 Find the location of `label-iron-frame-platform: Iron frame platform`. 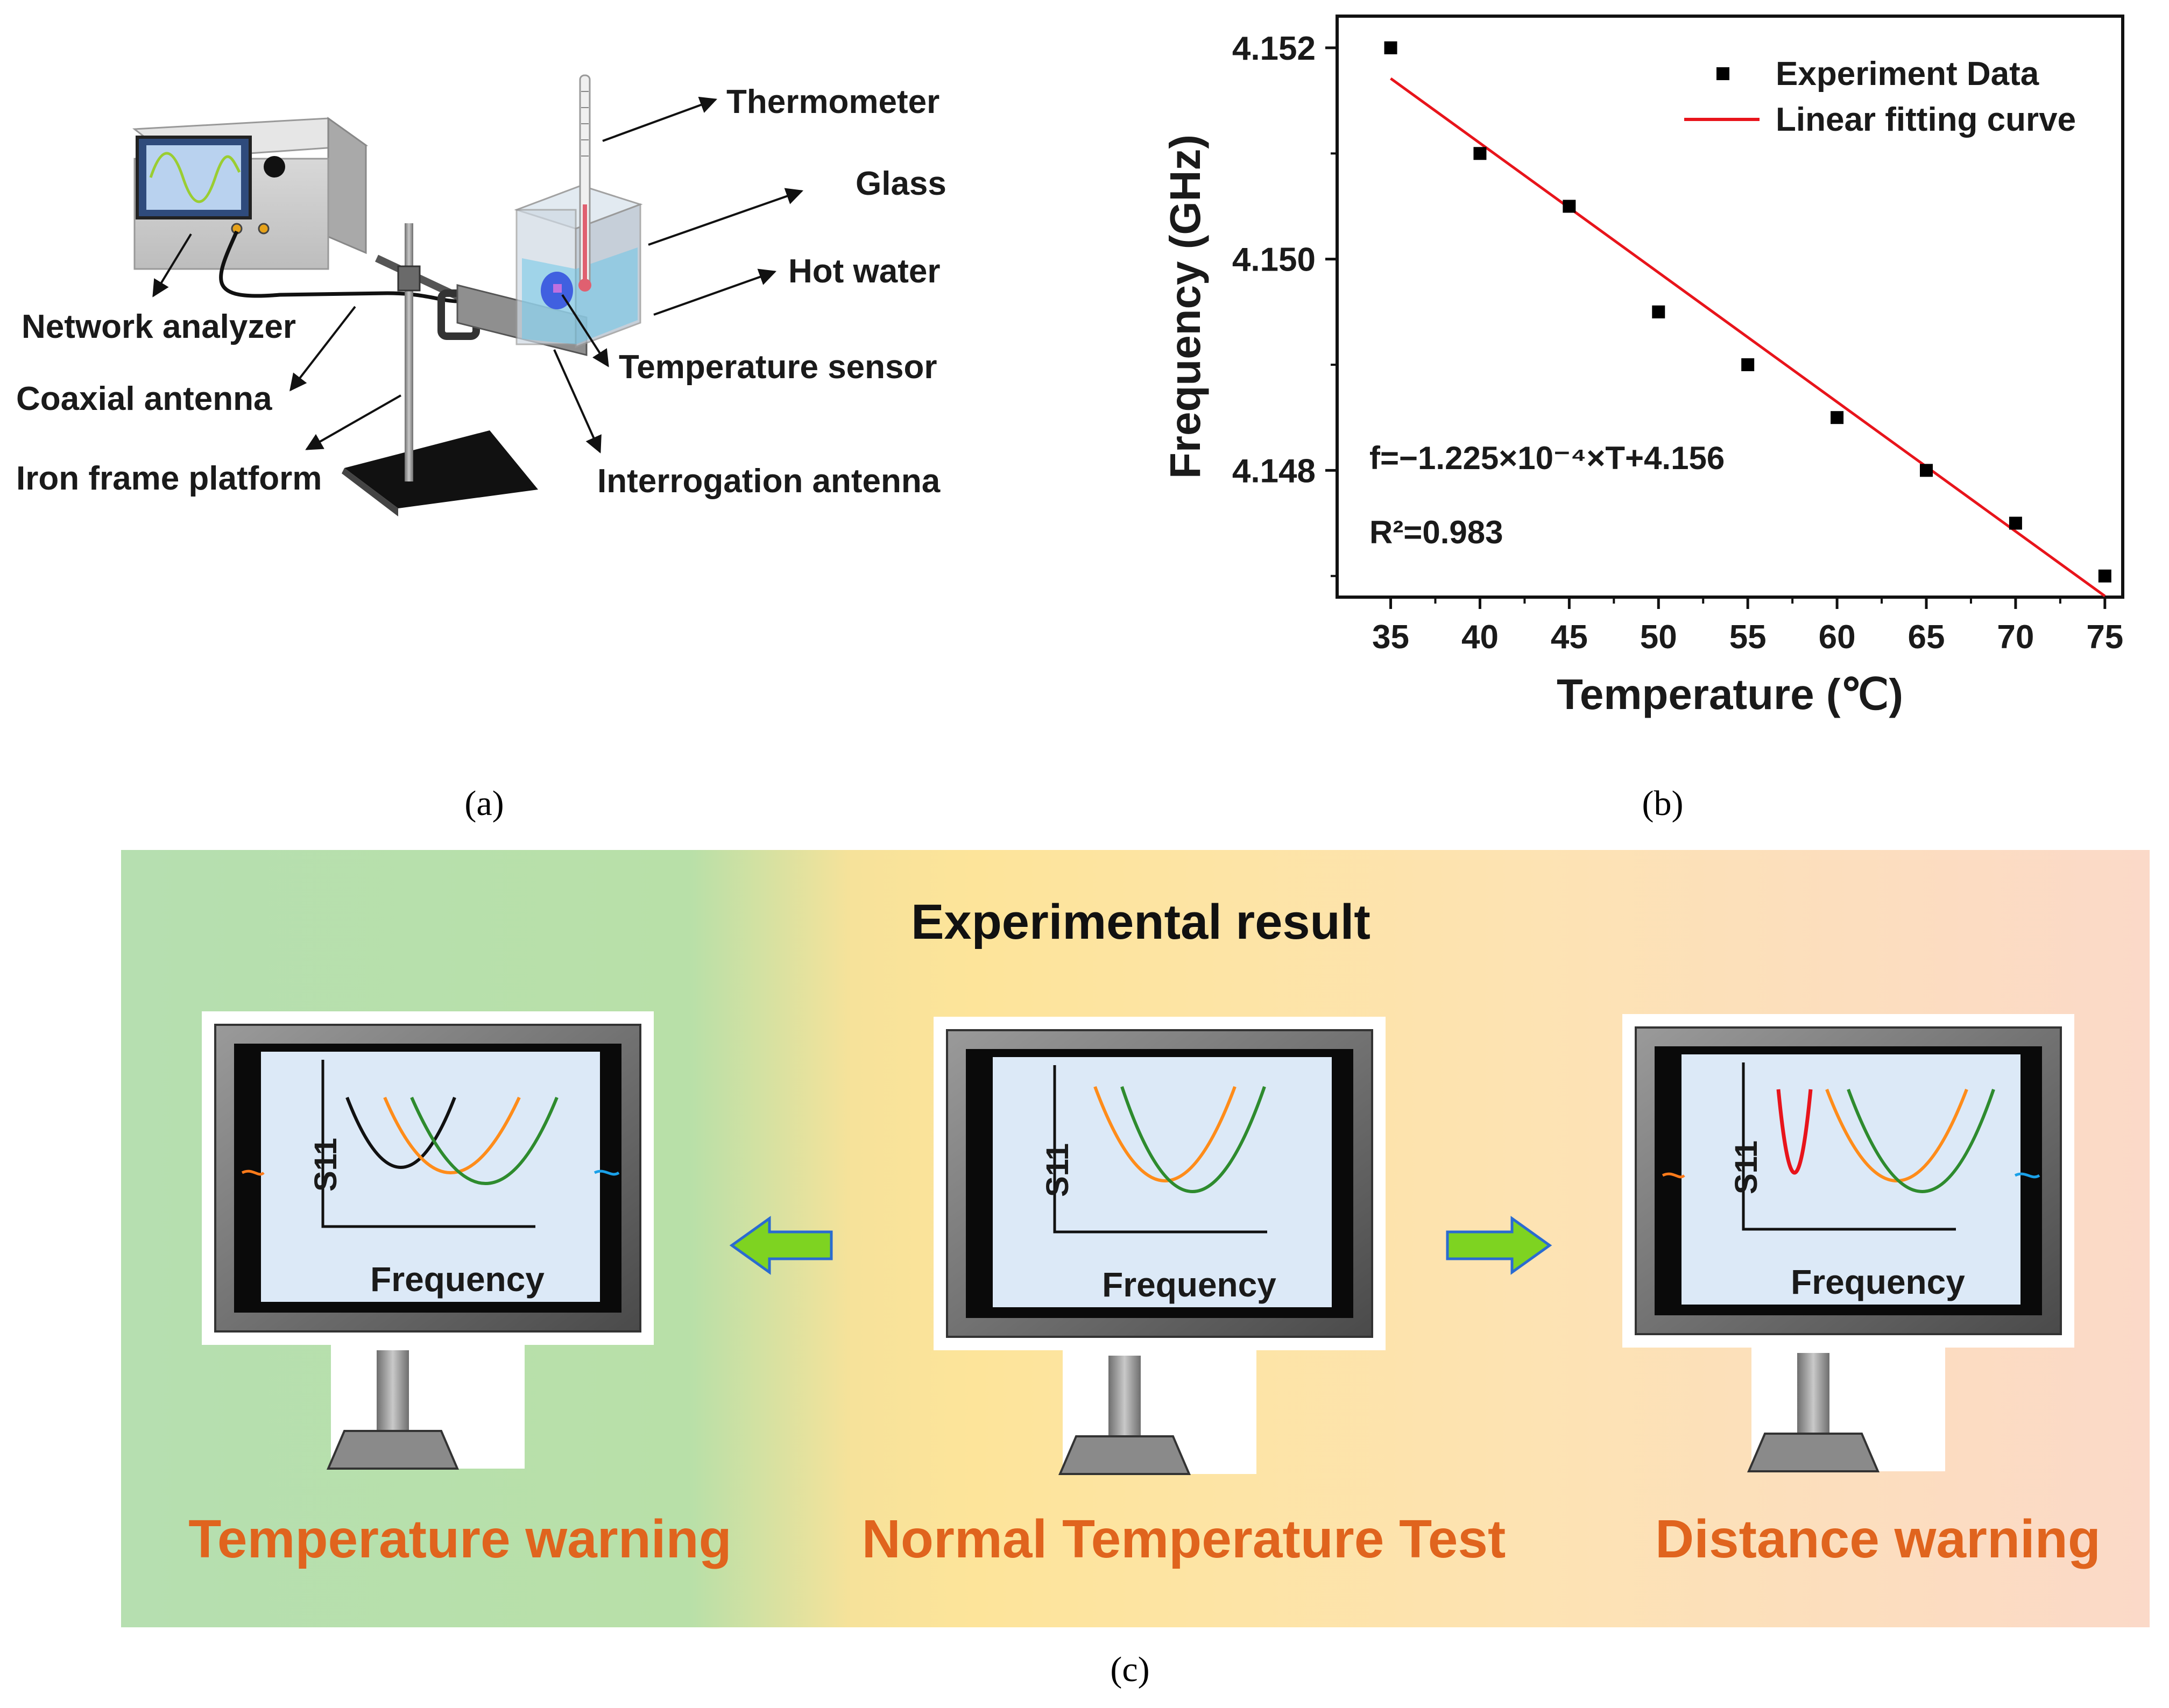

label-iron-frame-platform: Iron frame platform is located at coordinates (169, 478).